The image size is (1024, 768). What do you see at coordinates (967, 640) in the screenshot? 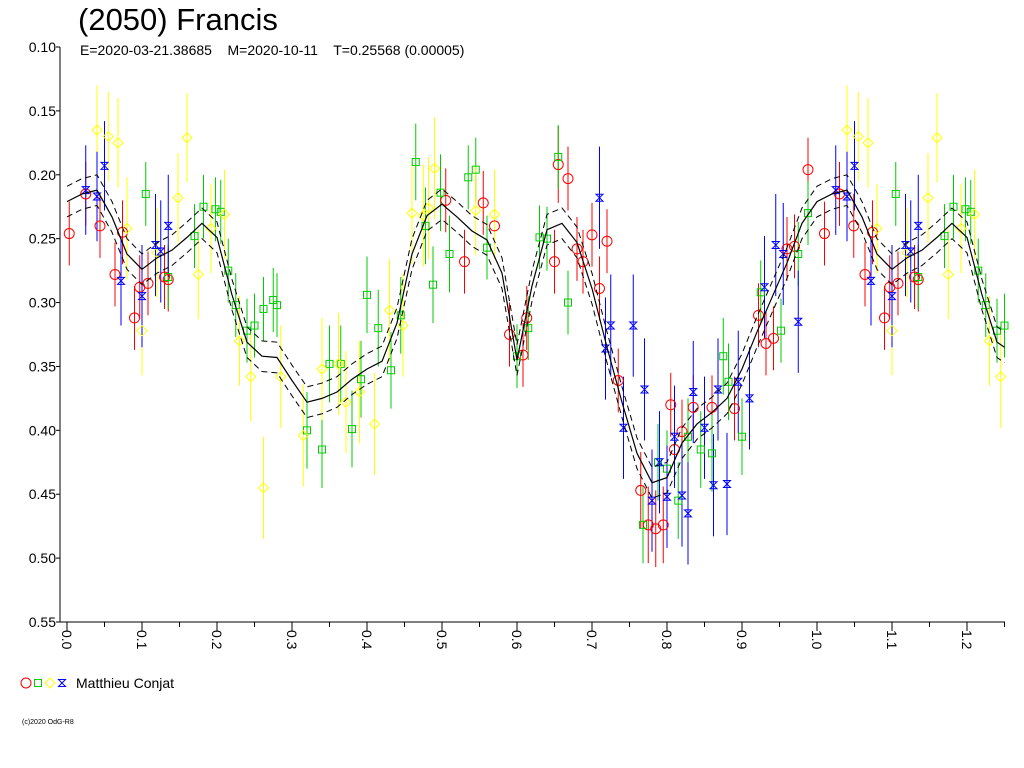
I see `x-tick-label: 1.2` at bounding box center [967, 640].